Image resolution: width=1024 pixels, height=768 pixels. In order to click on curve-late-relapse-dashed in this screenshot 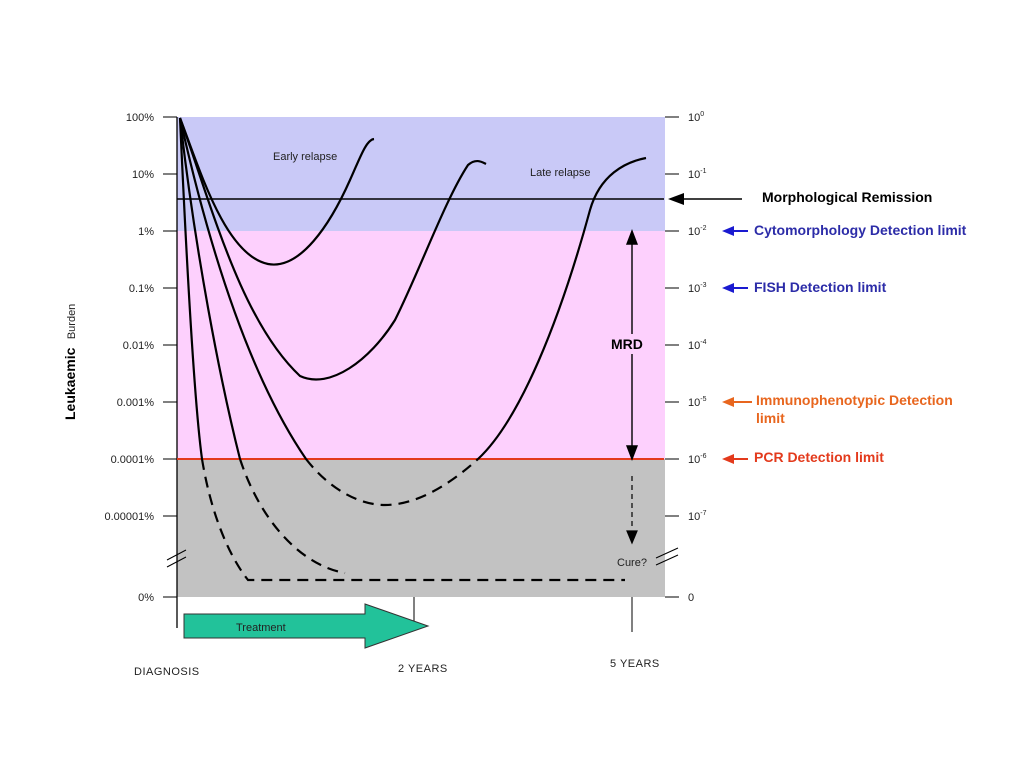, I will do `click(392, 482)`.